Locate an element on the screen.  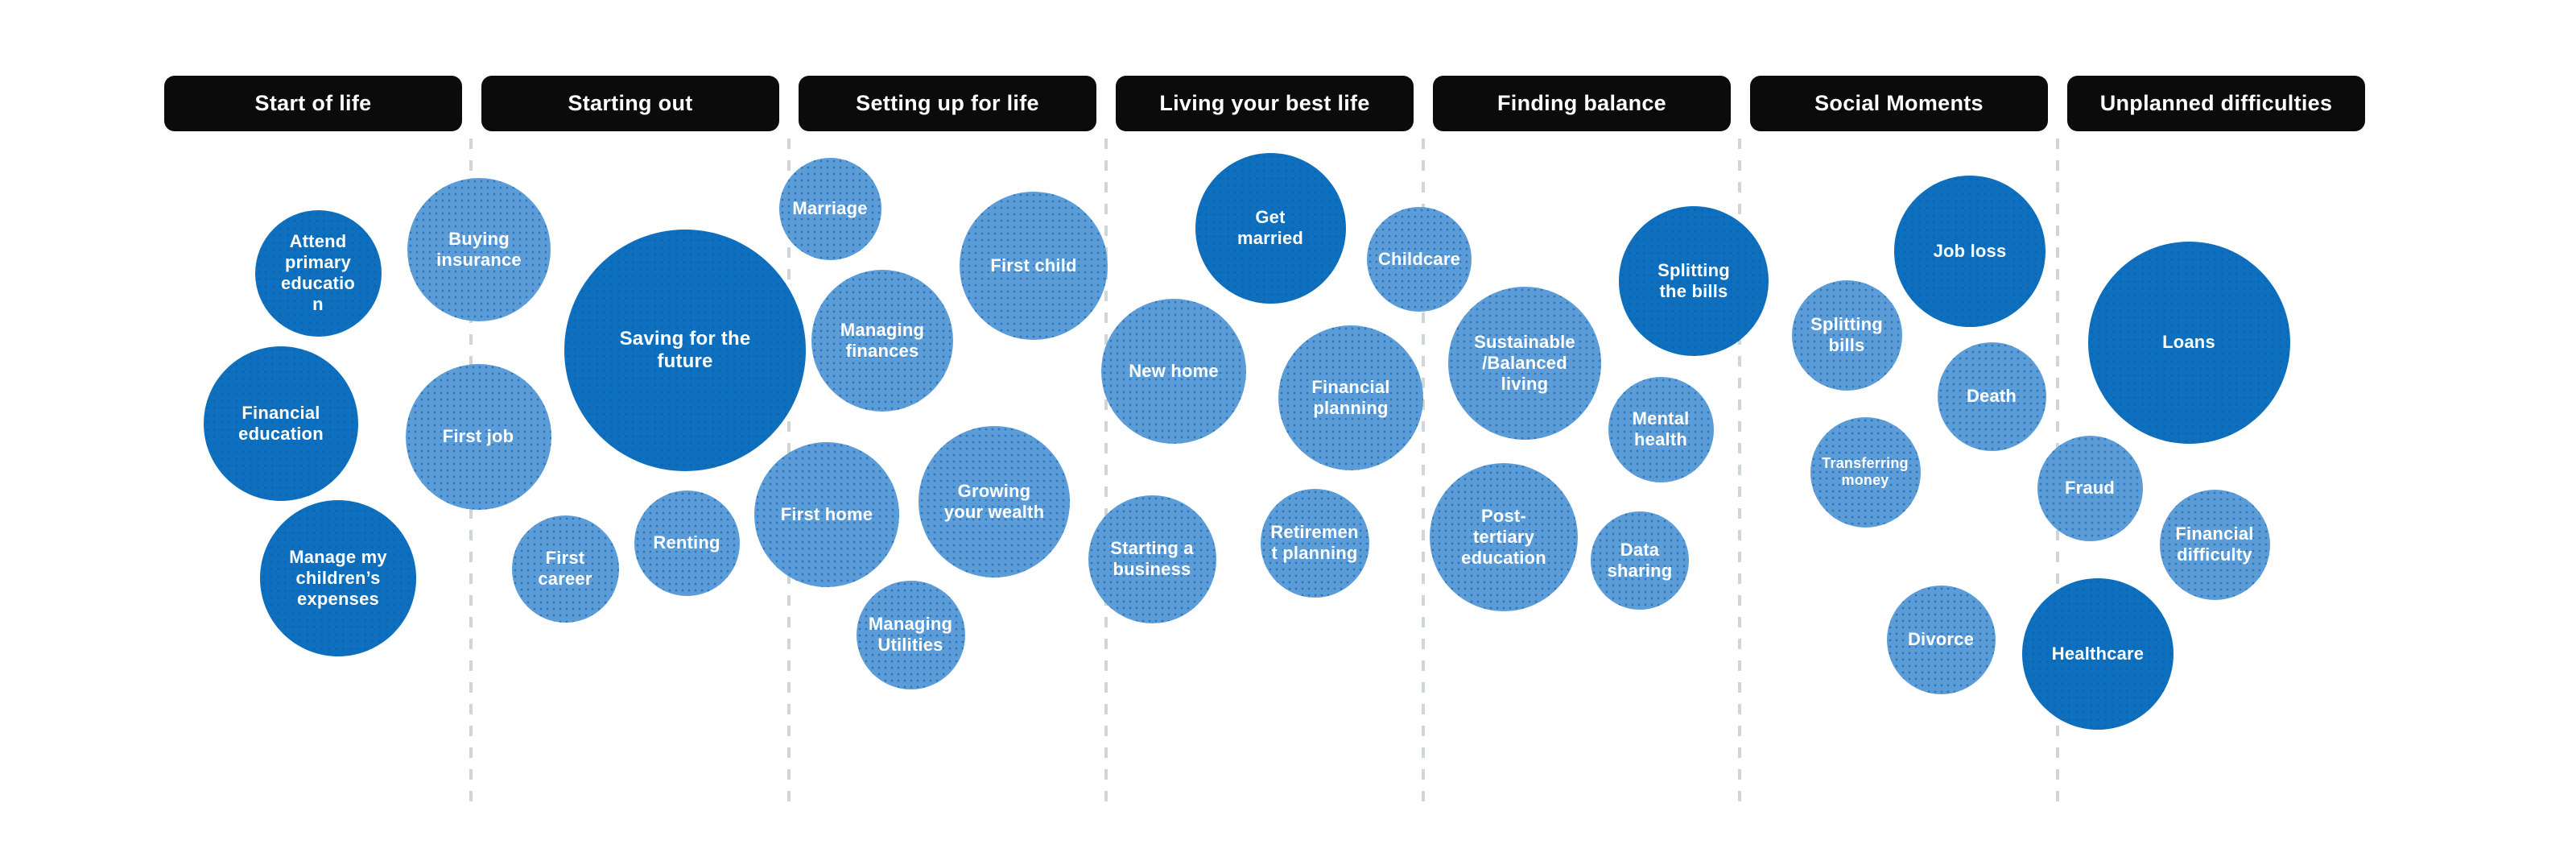
column-header-social-moments: Social Moments is located at coordinates (1899, 103).